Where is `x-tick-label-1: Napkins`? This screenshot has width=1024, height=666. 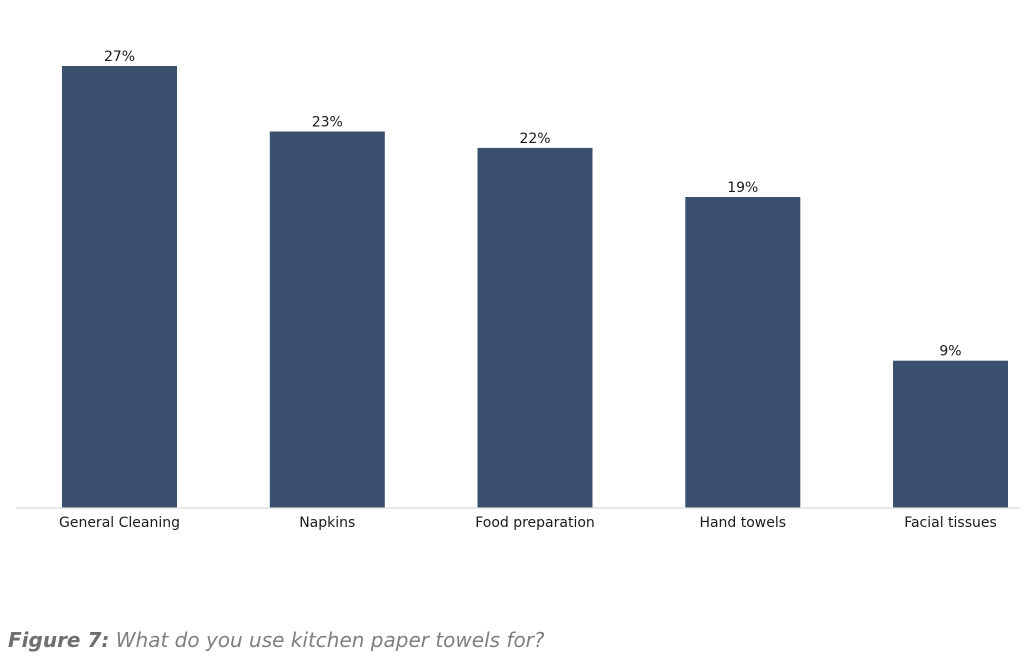
x-tick-label-1: Napkins is located at coordinates (327, 523).